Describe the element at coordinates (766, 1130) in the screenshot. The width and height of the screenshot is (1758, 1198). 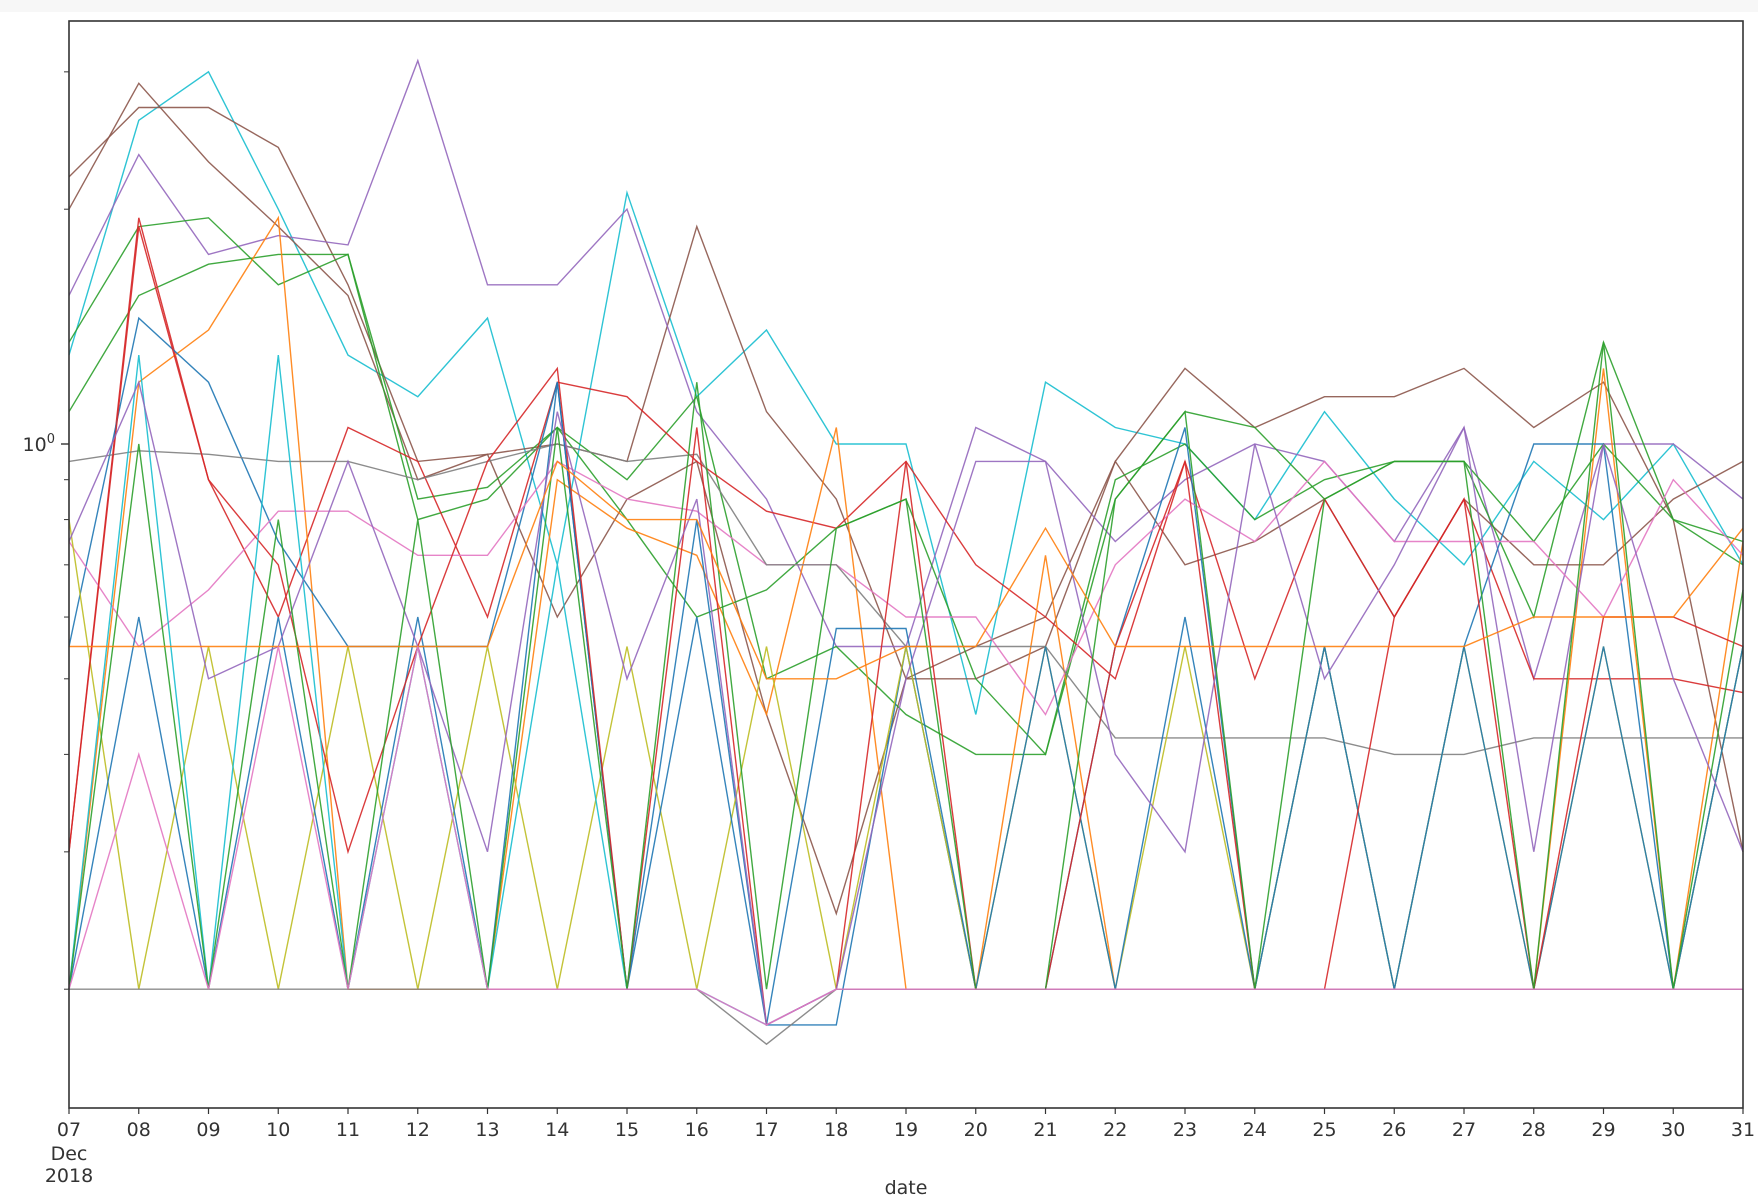
I see `x-tick-label: 17` at that location.